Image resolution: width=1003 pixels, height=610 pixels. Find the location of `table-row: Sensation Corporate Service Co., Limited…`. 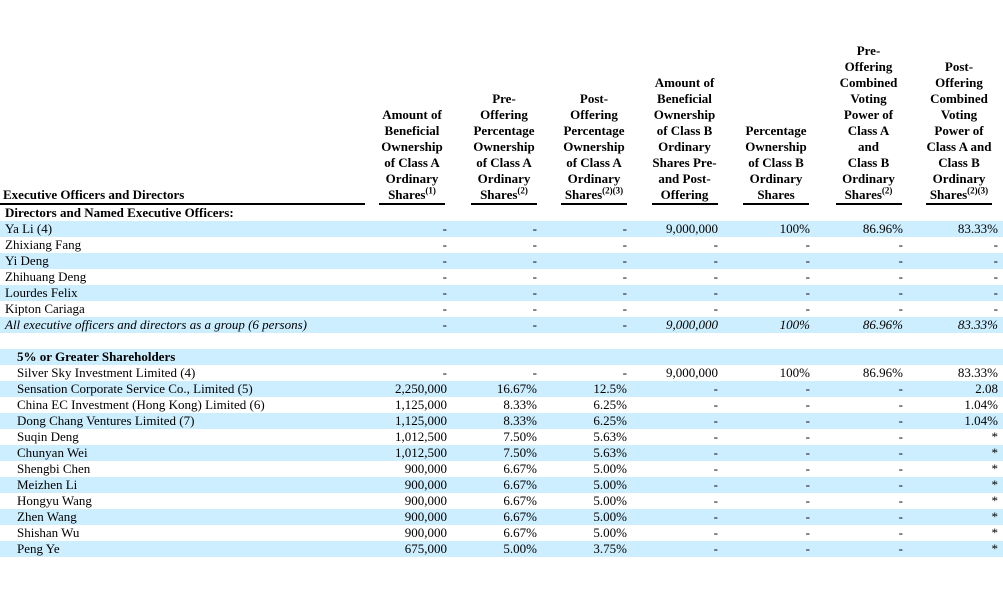

table-row: Sensation Corporate Service Co., Limited… is located at coordinates (501, 389).